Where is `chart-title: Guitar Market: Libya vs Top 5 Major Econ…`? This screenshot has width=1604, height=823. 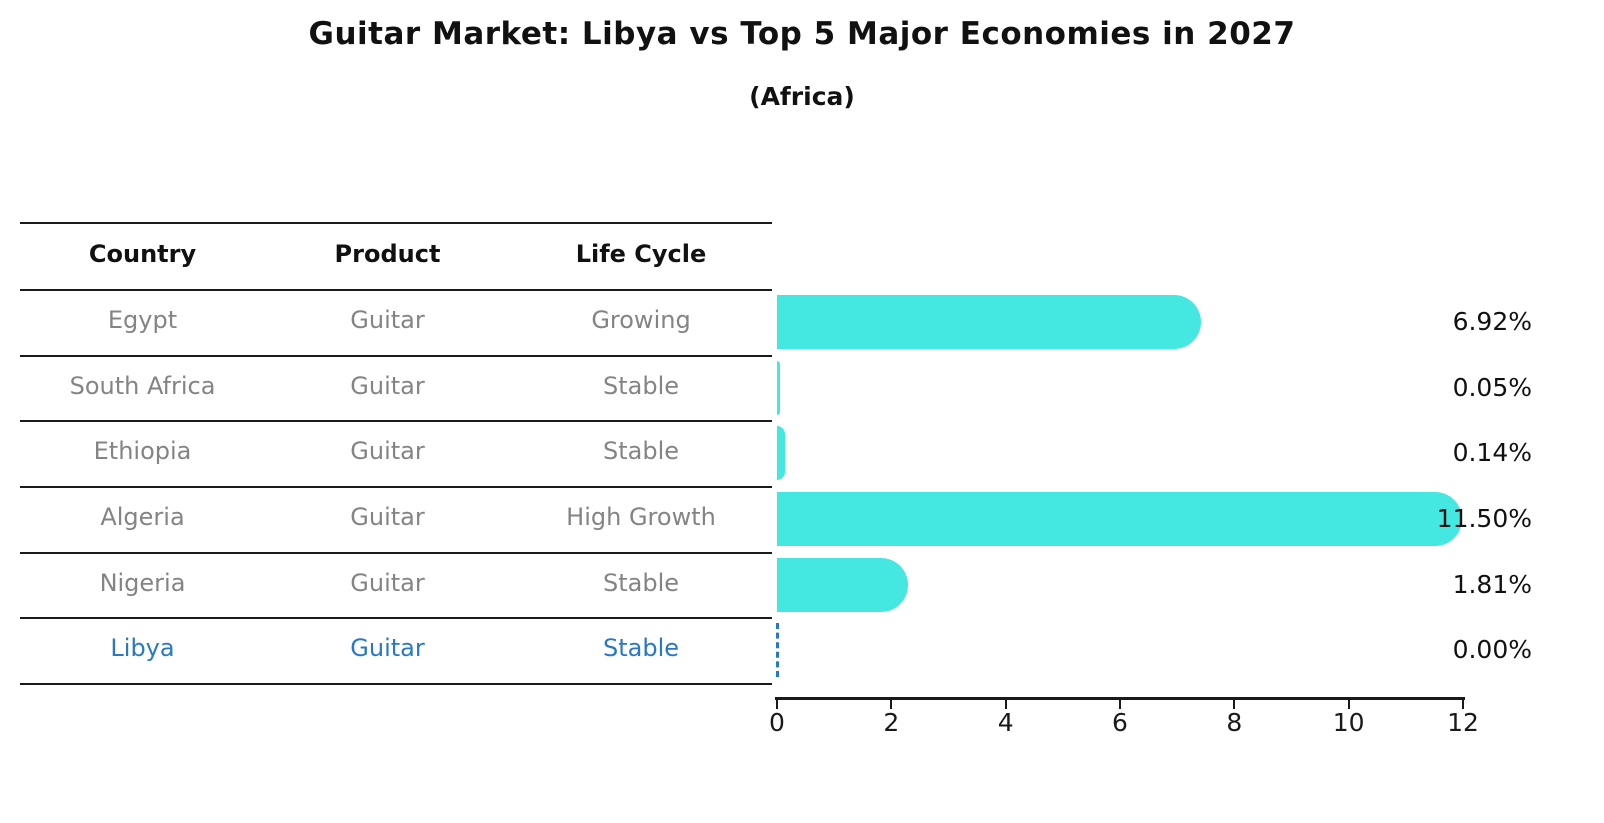
chart-title: Guitar Market: Libya vs Top 5 Major Econ… is located at coordinates (802, 34).